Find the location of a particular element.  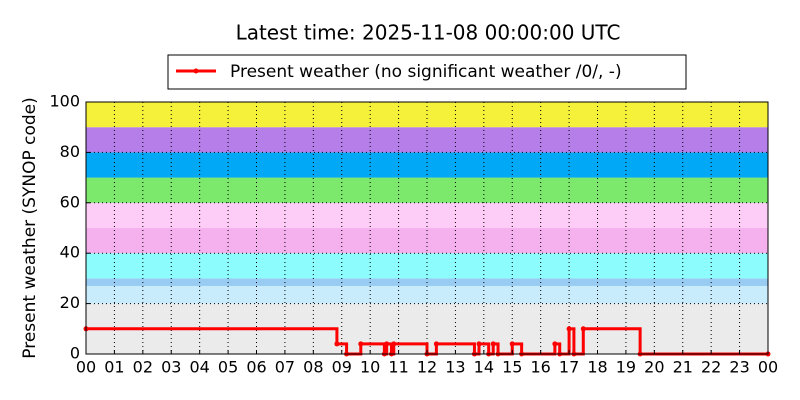

x-tick-label: 15 is located at coordinates (512, 367).